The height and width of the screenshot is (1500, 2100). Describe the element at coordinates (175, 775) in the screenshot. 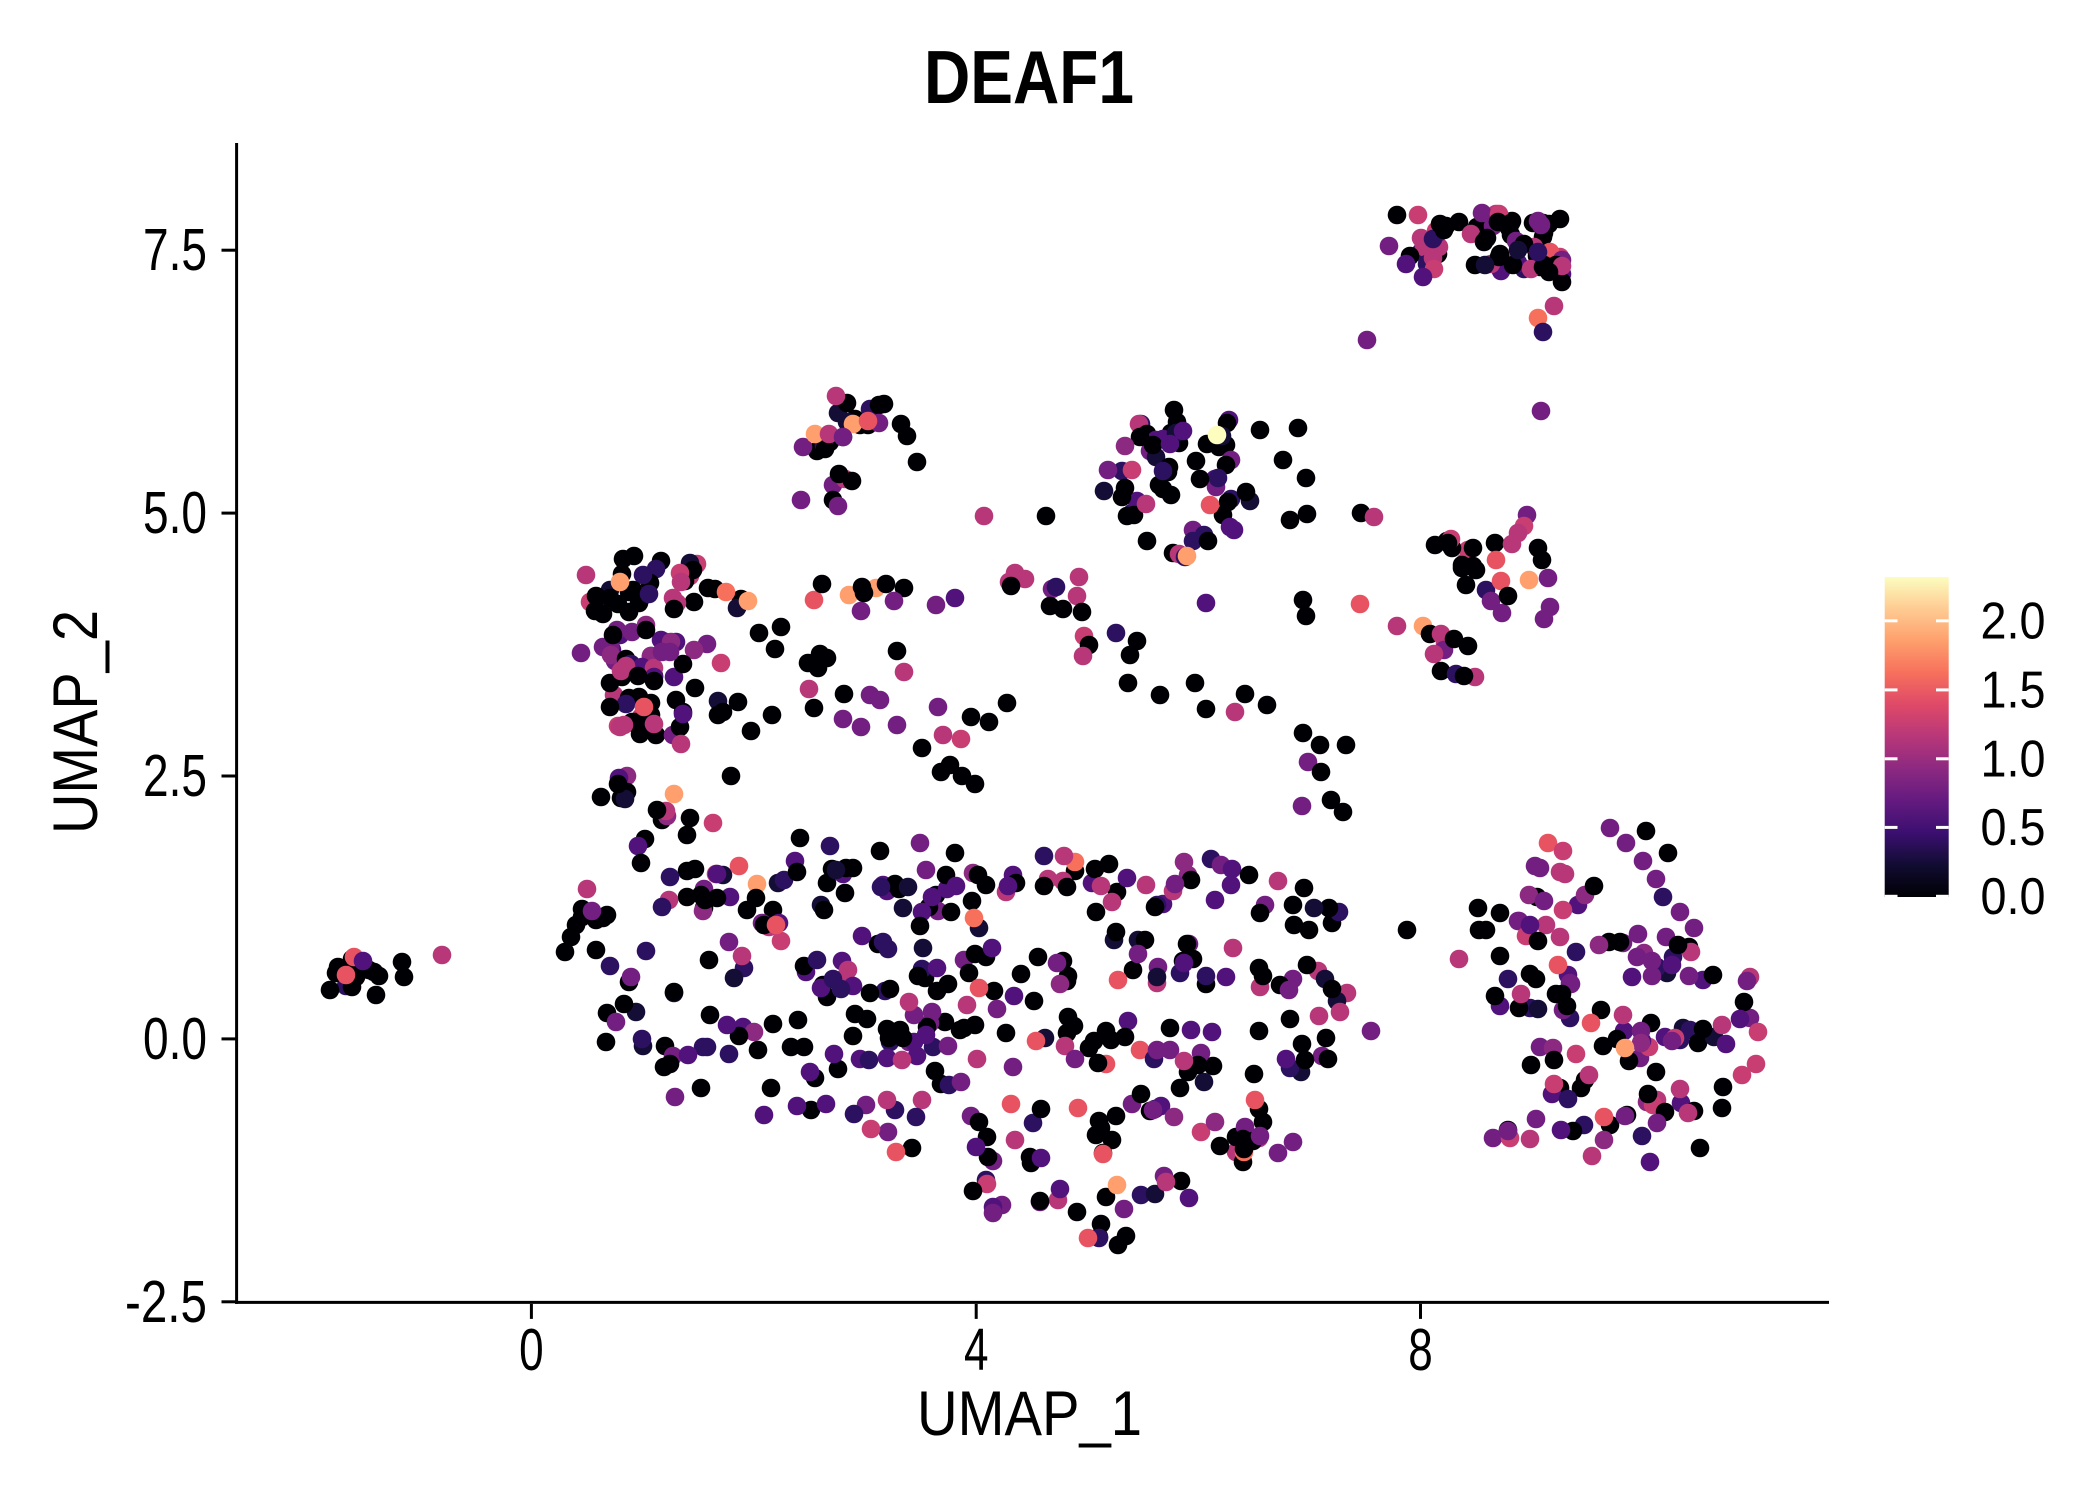

I see `svg-text: 2.5` at that location.